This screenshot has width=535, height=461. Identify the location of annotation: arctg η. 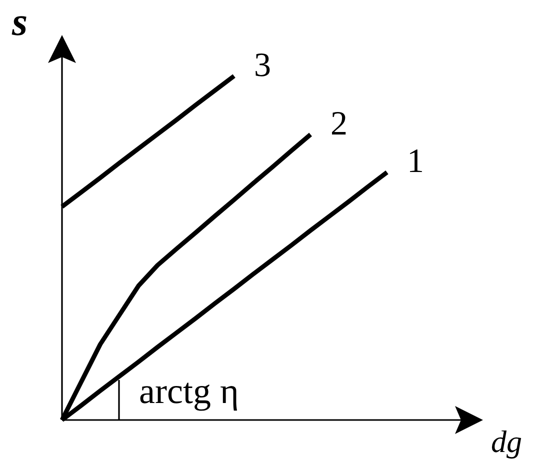
(189, 391).